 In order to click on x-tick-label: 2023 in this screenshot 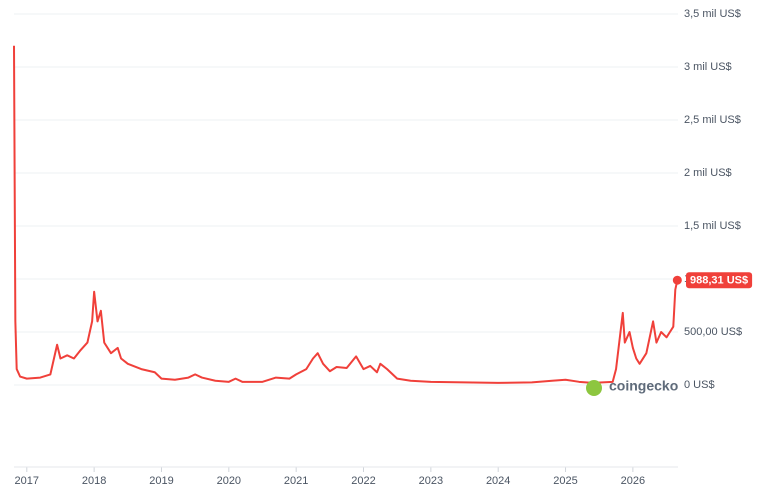, I will do `click(431, 481)`.